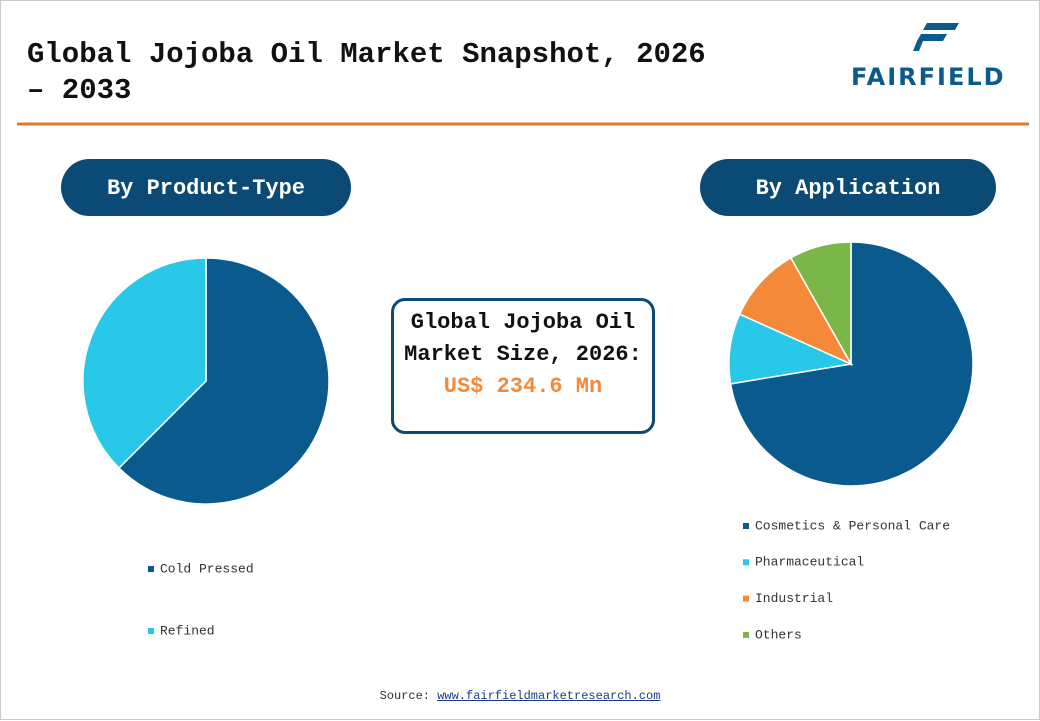  I want to click on legend-label: Others, so click(778, 634).